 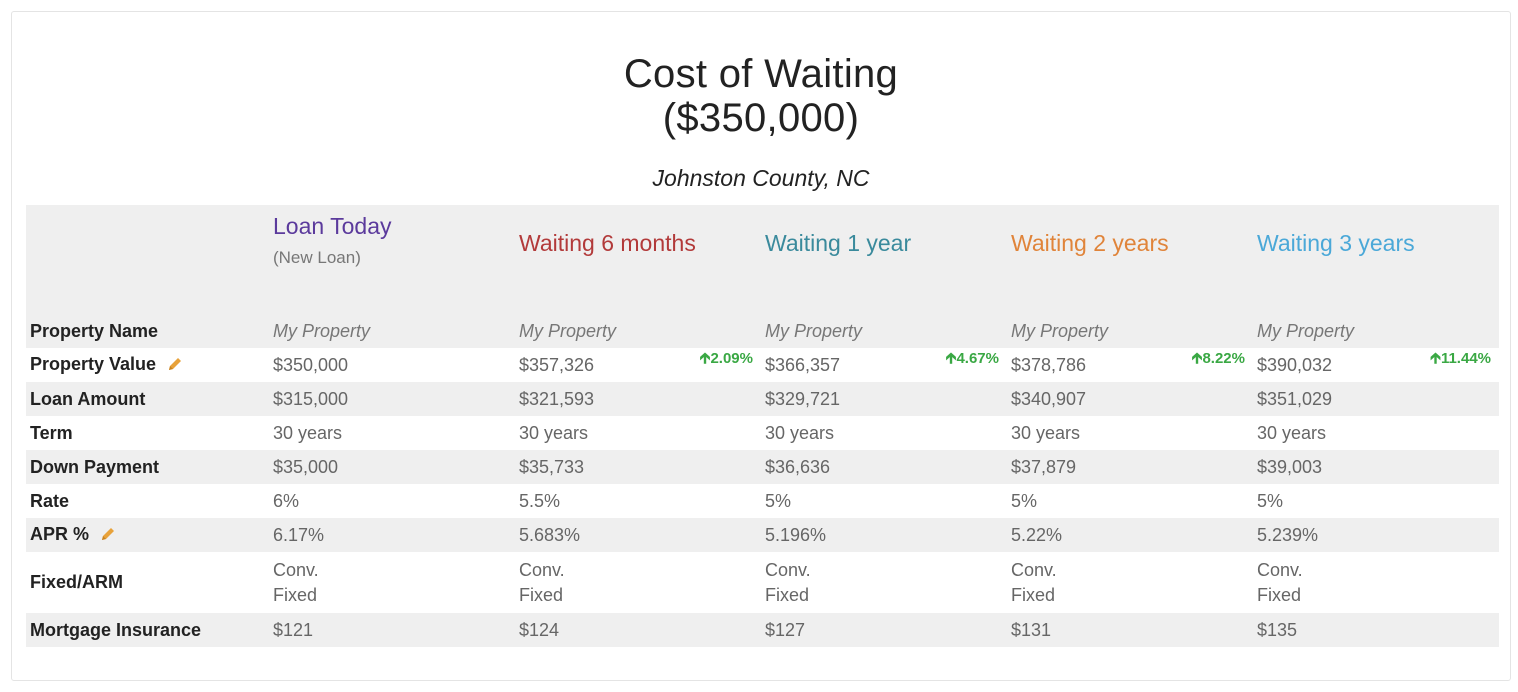 I want to click on column-title: Loan Today, so click(x=332, y=226).